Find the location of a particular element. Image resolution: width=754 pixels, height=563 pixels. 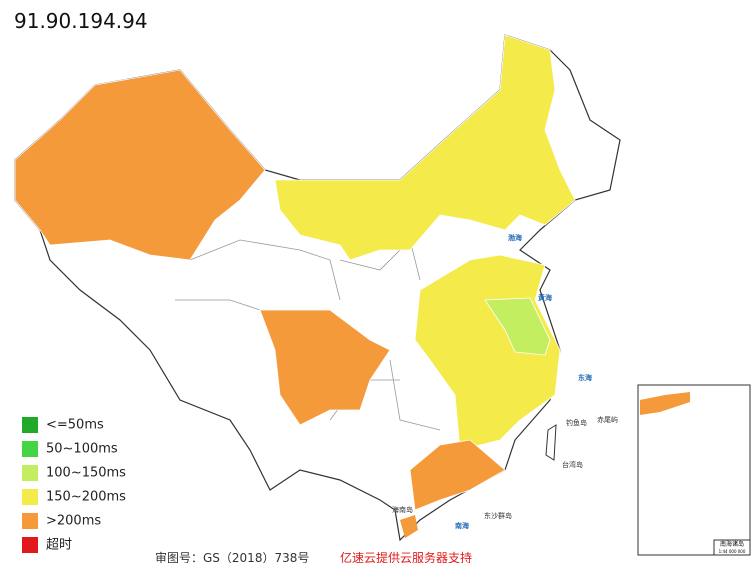

legend-label: >200ms is located at coordinates (73, 521).